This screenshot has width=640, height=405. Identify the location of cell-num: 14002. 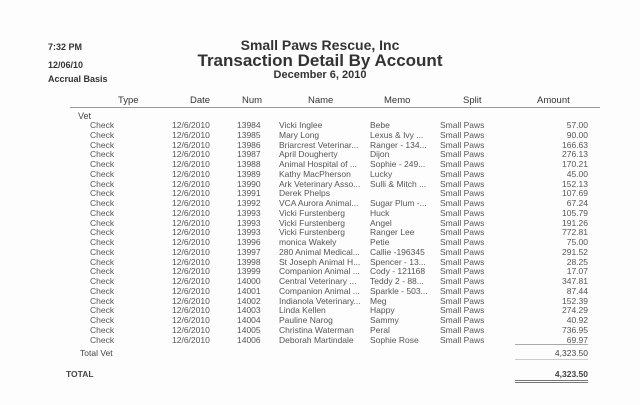
(249, 300).